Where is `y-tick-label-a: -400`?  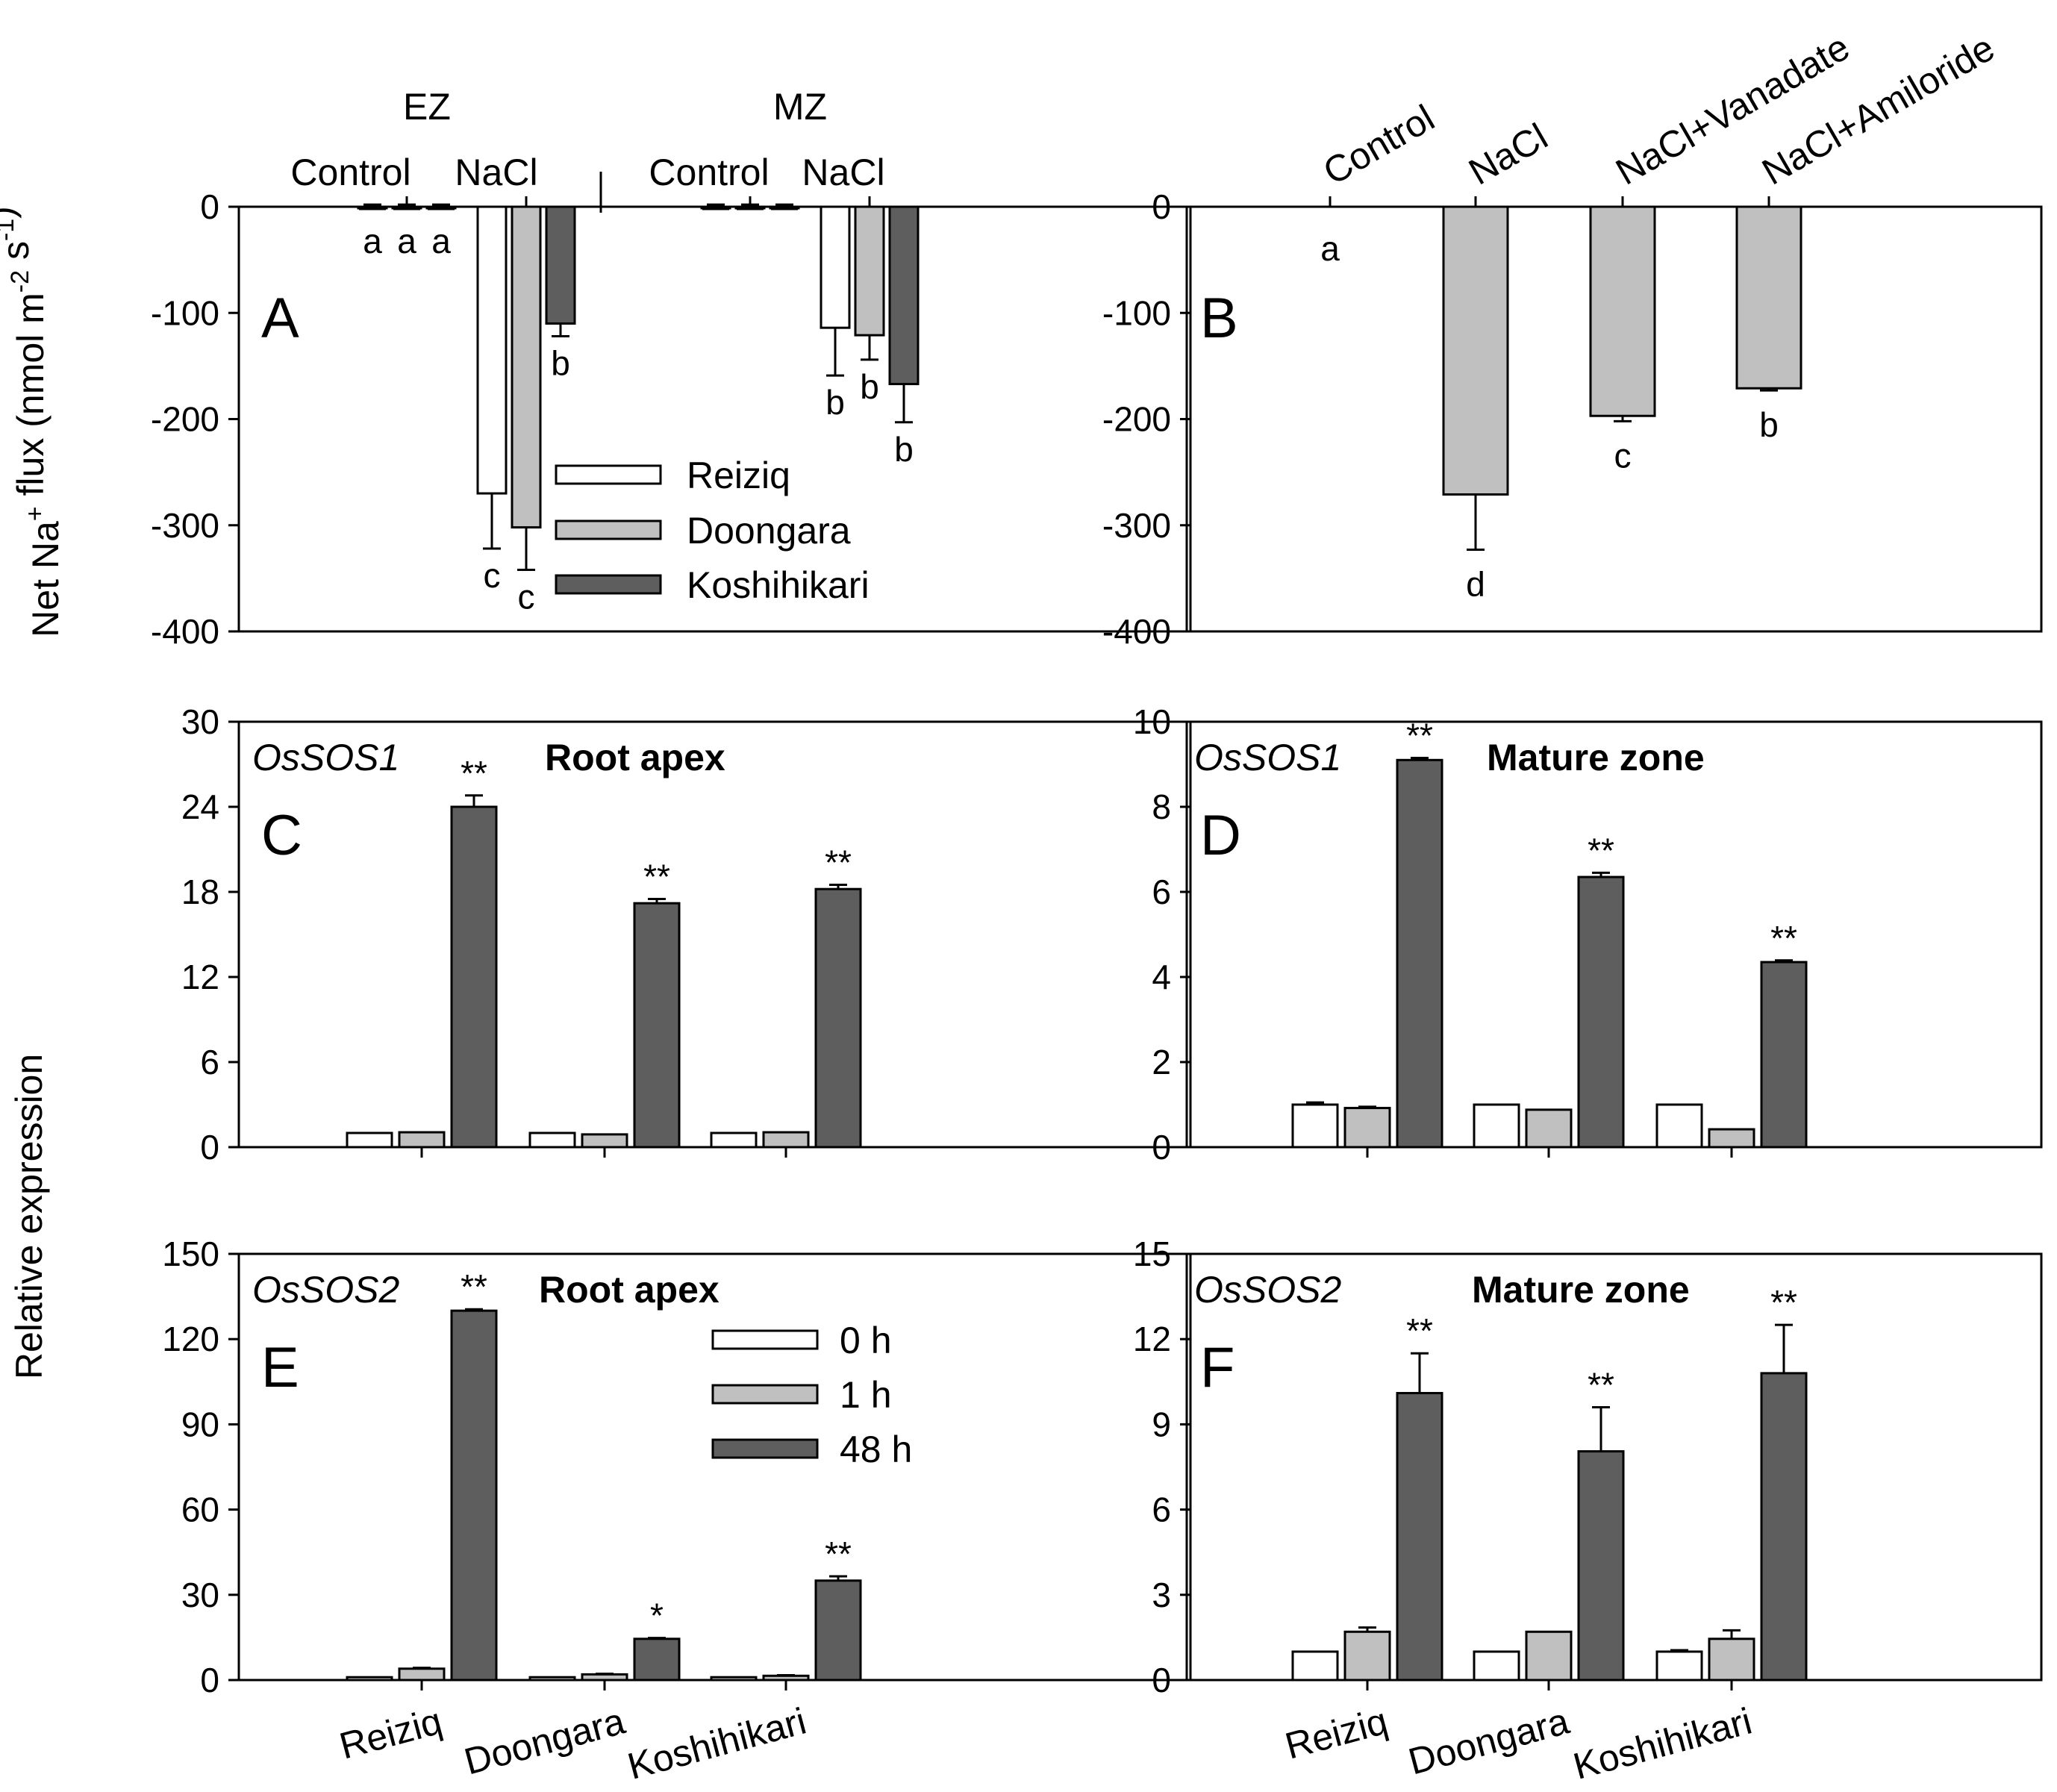 y-tick-label-a: -400 is located at coordinates (185, 631).